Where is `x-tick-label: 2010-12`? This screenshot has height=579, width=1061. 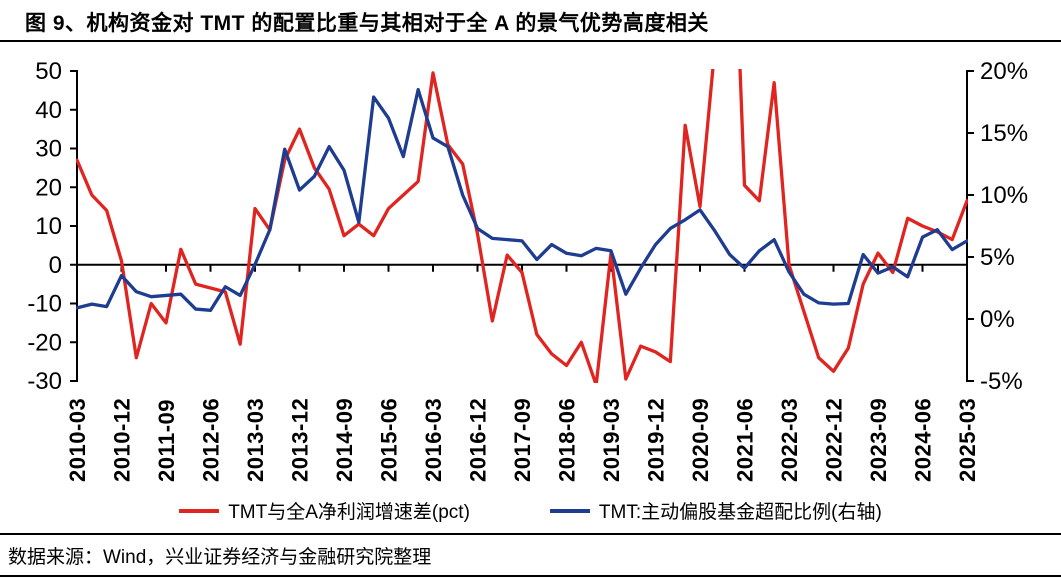
x-tick-label: 2010-12 is located at coordinates (122, 440).